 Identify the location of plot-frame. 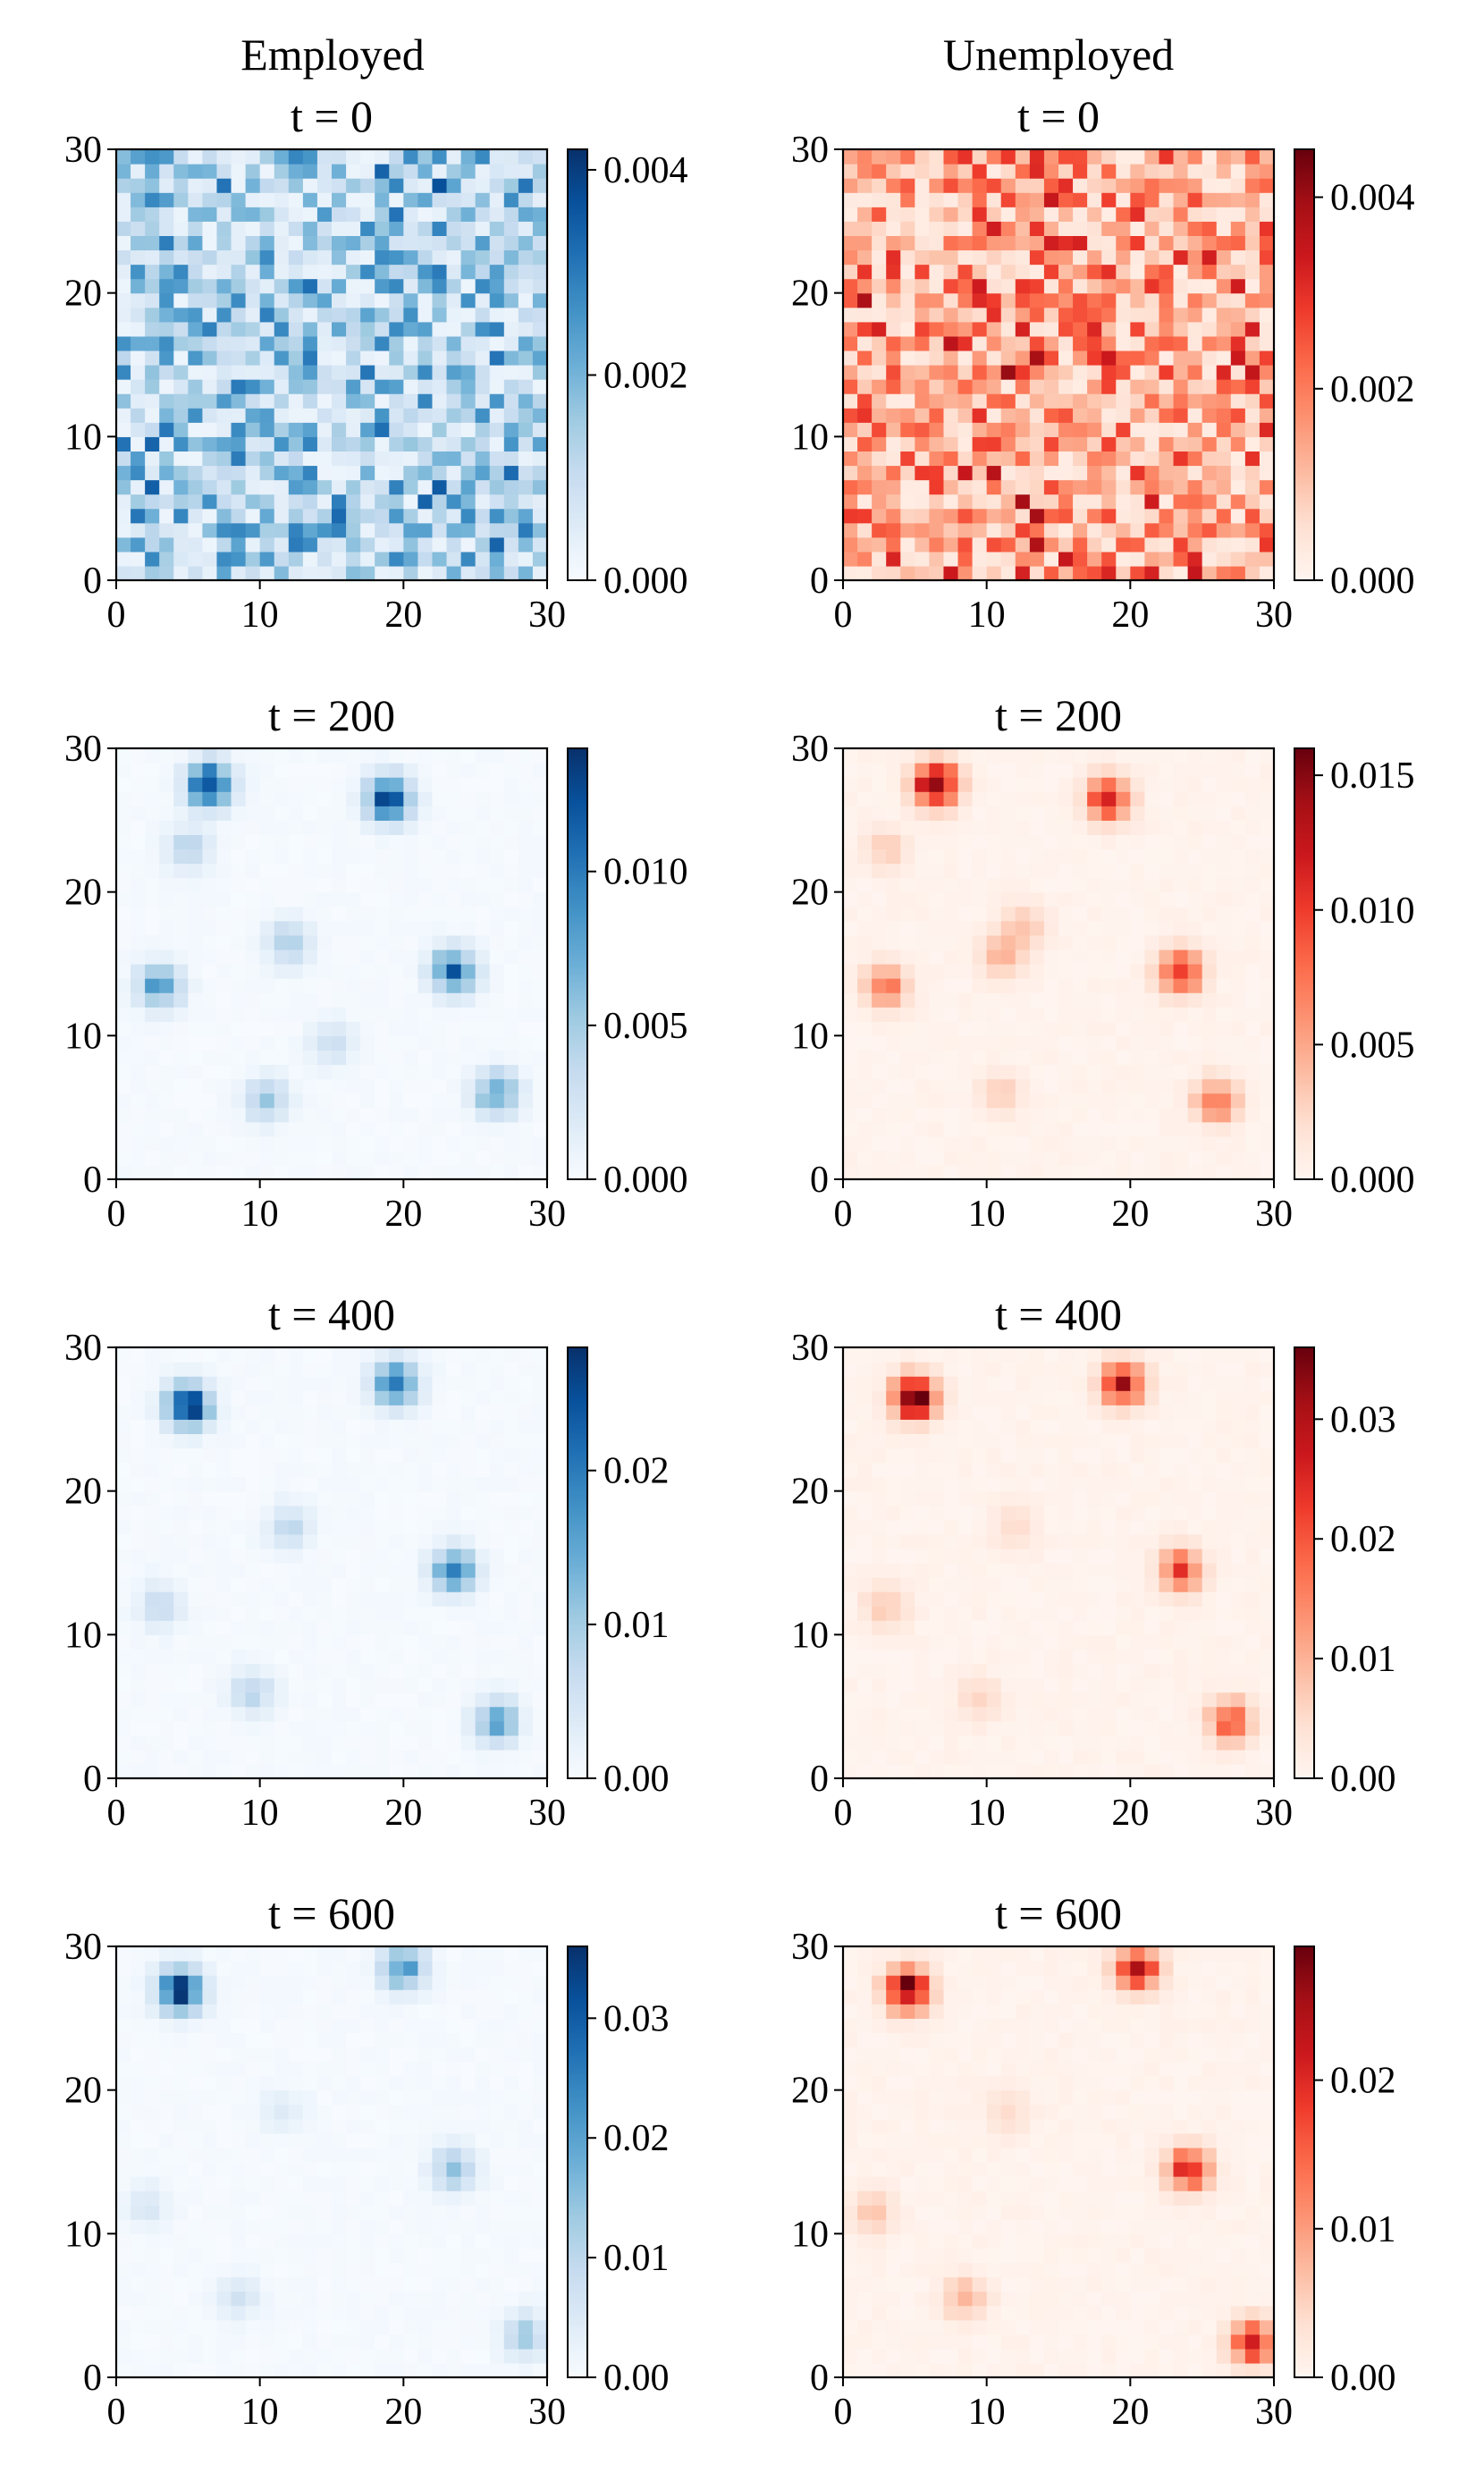
(331, 365).